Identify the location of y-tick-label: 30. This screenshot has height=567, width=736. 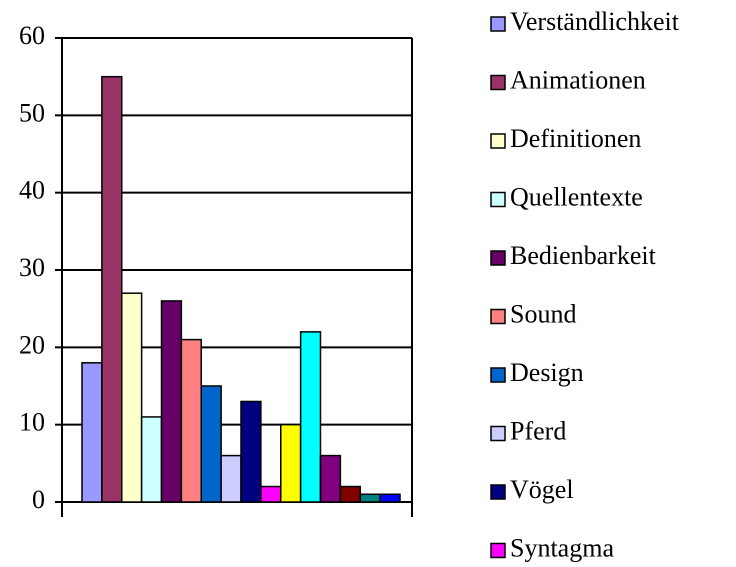
(32, 267).